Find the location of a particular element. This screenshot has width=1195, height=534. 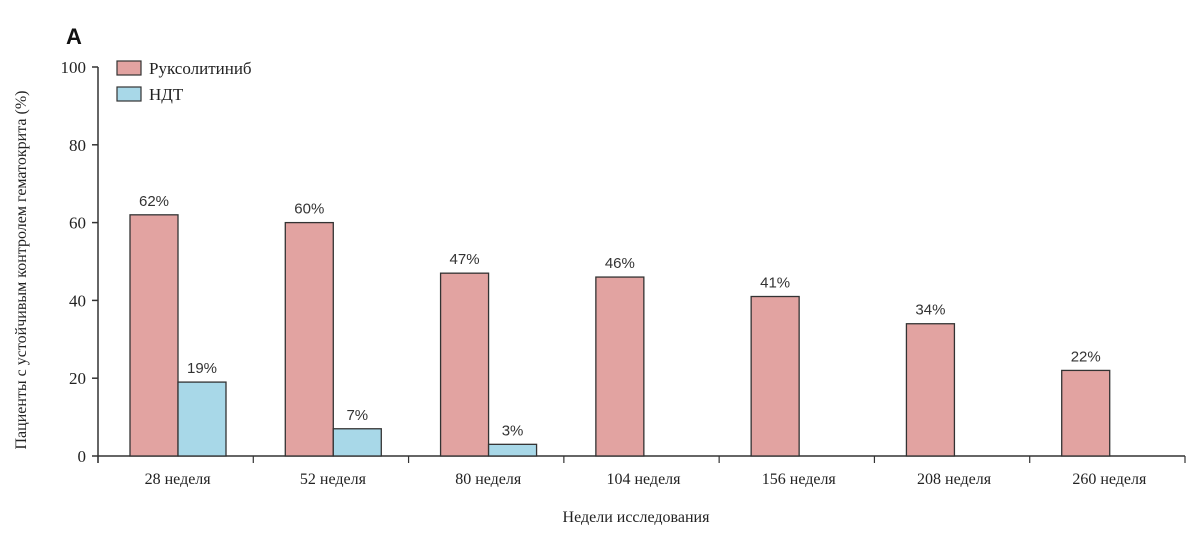

data-label: 62% is located at coordinates (154, 201).